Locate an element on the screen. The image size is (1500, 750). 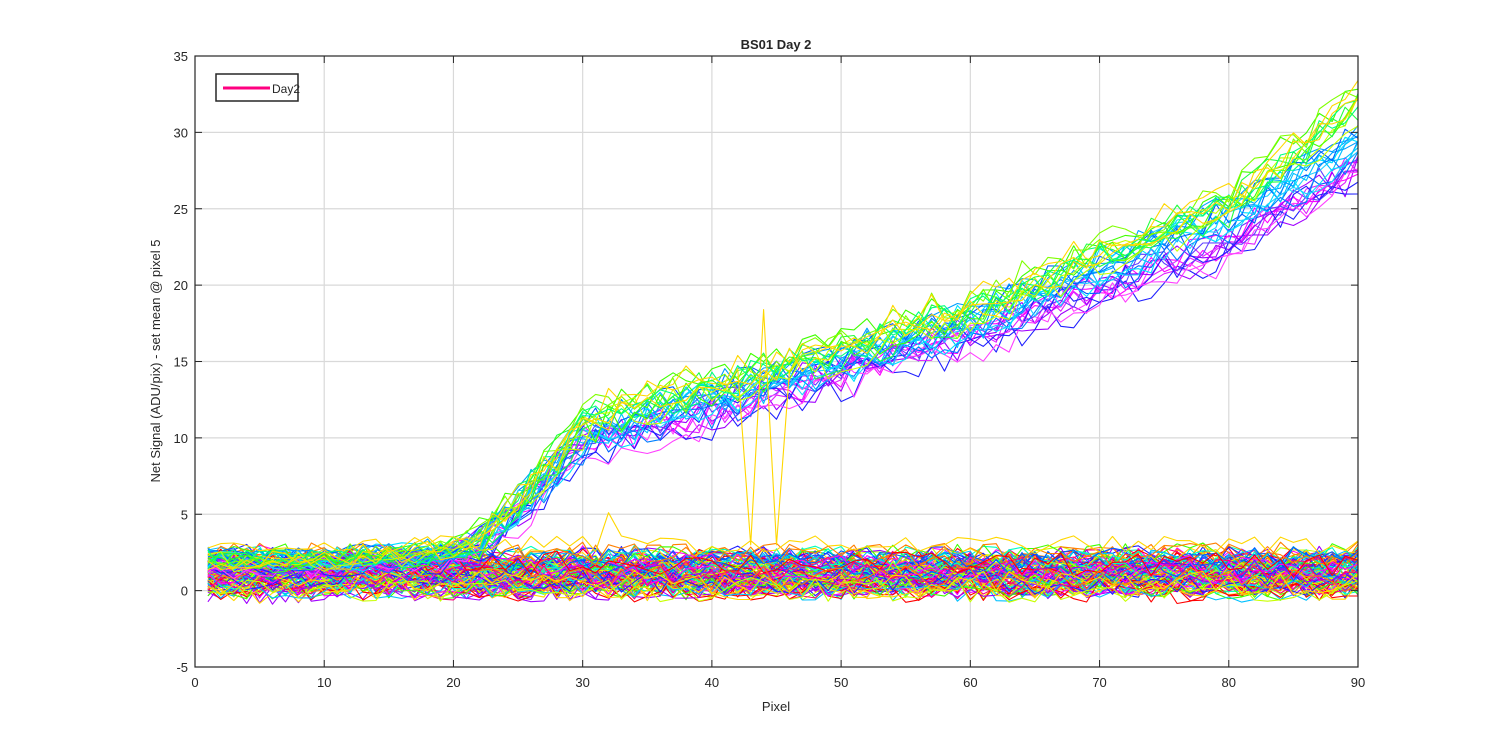
x-tick-label: 20 is located at coordinates (453, 682).